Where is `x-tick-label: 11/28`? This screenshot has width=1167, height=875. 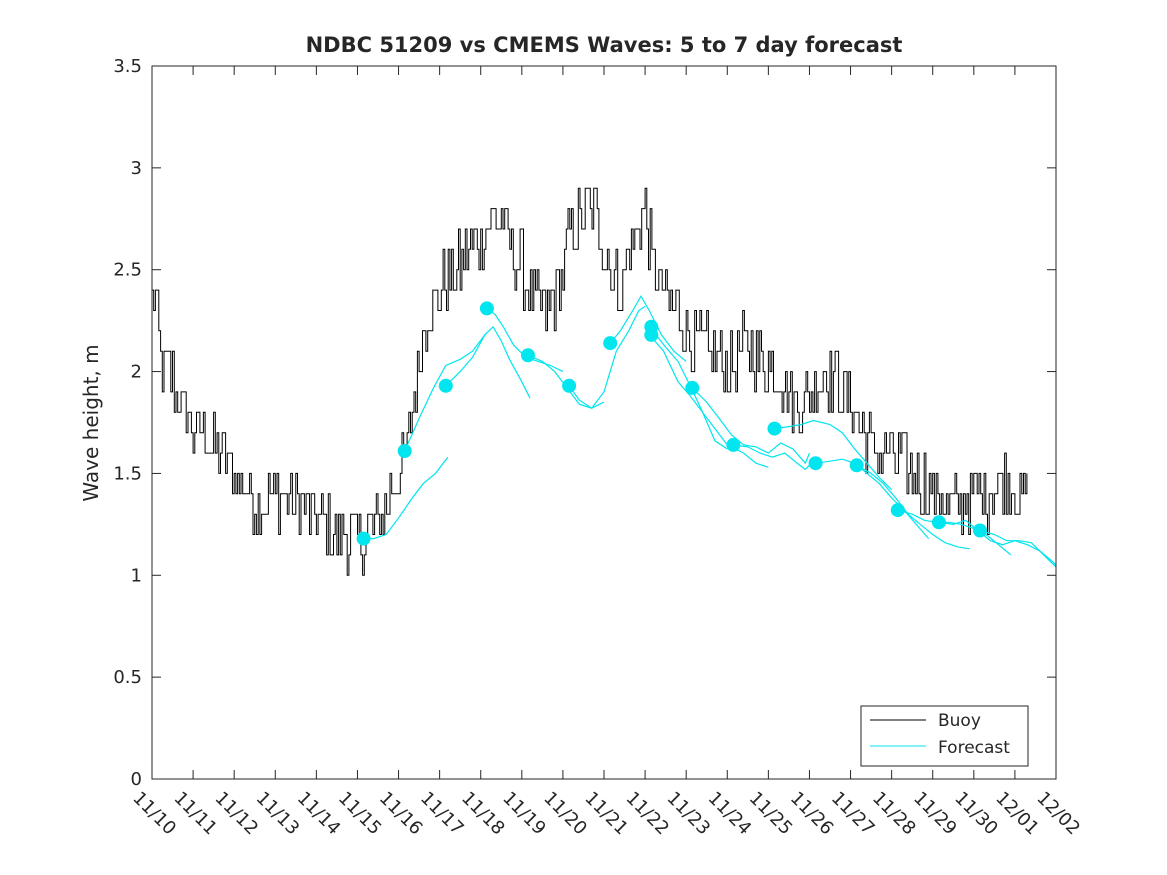 x-tick-label: 11/28 is located at coordinates (894, 814).